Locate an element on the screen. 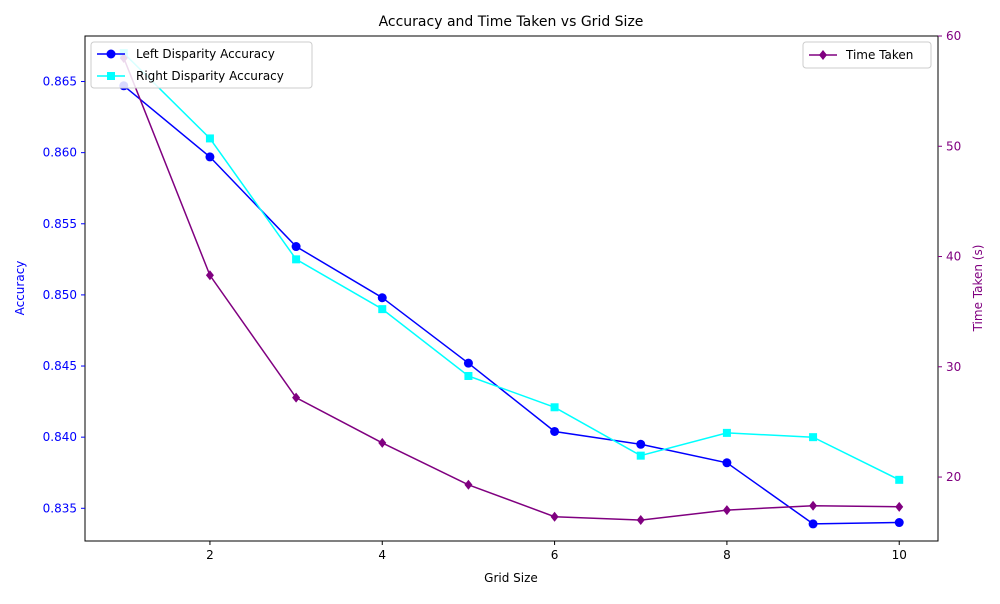 The width and height of the screenshot is (1000, 604). y-left-tick-label-1: 0.840 is located at coordinates (60, 437).